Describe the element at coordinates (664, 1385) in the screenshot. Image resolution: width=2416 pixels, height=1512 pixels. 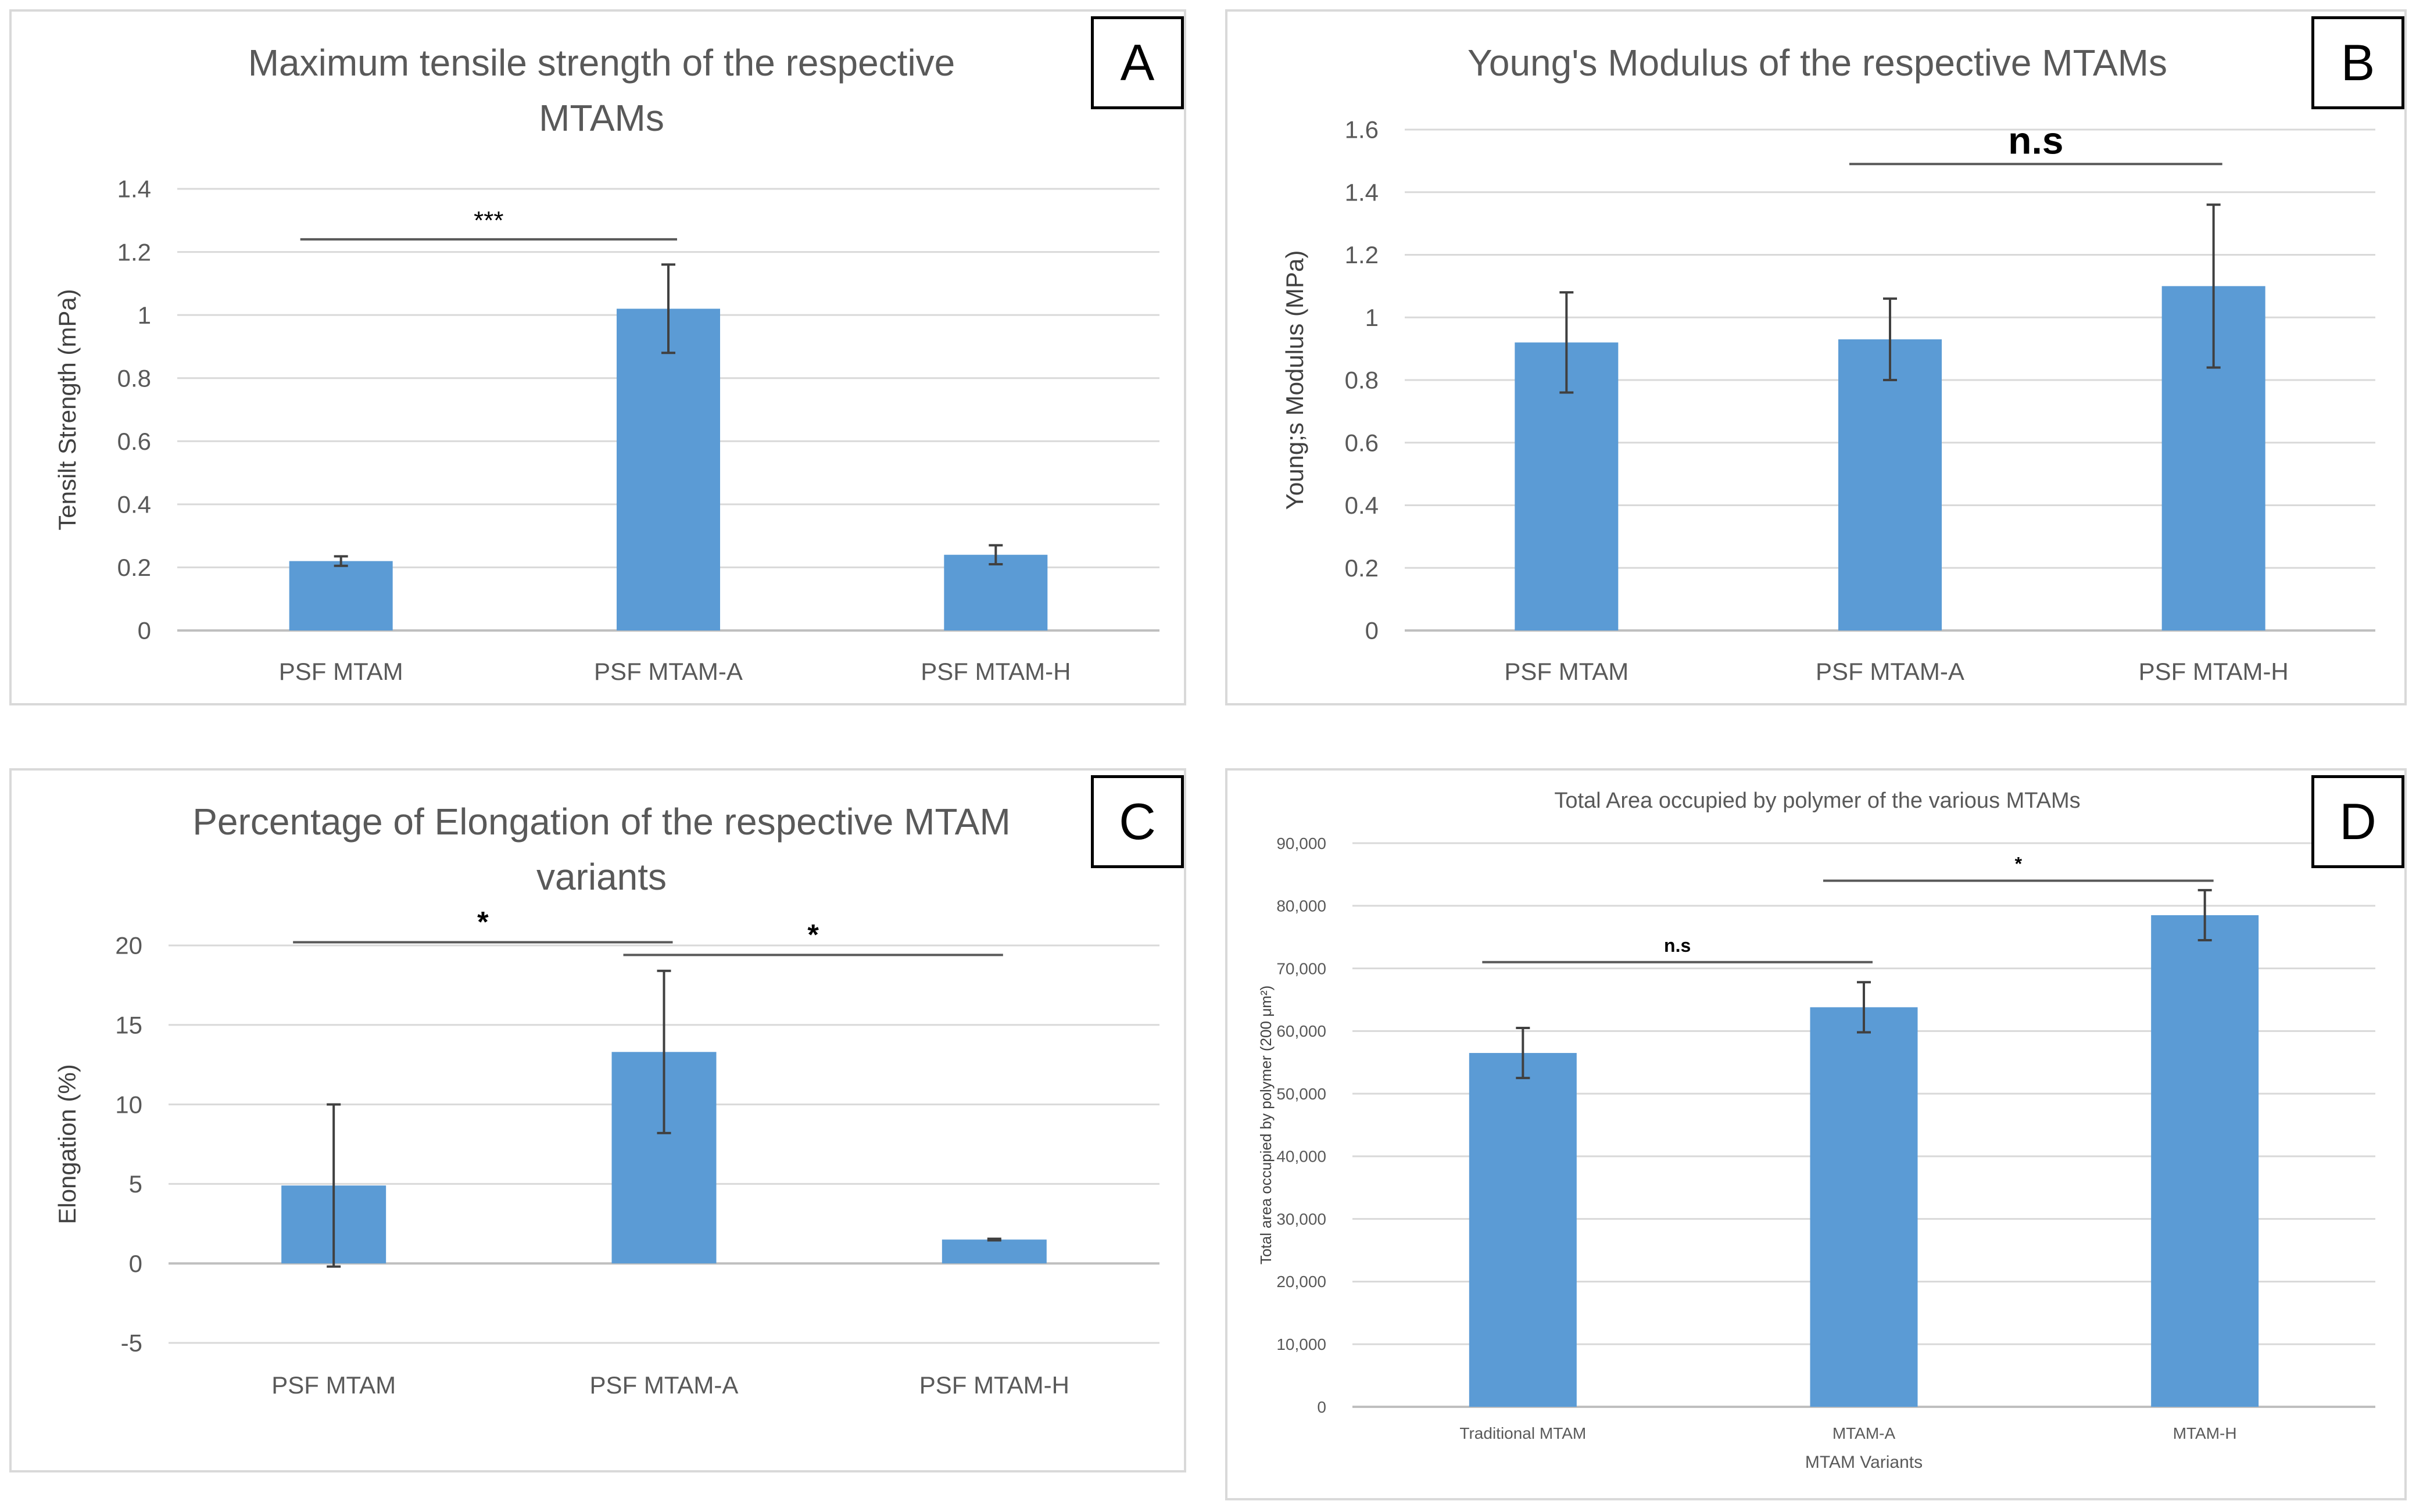
I see `chart-c-category-label-1: PSF MTAM-A` at that location.